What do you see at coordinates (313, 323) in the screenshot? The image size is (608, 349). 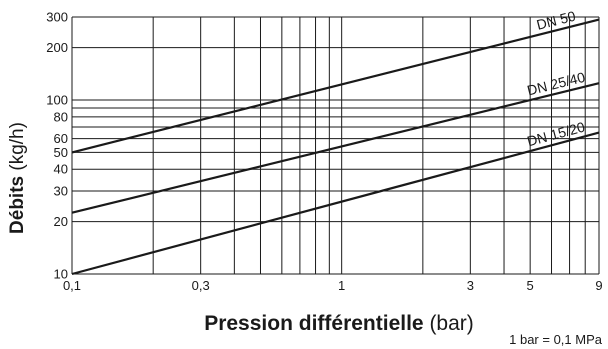 I see `x-axis-label-main: Pression différentielle` at bounding box center [313, 323].